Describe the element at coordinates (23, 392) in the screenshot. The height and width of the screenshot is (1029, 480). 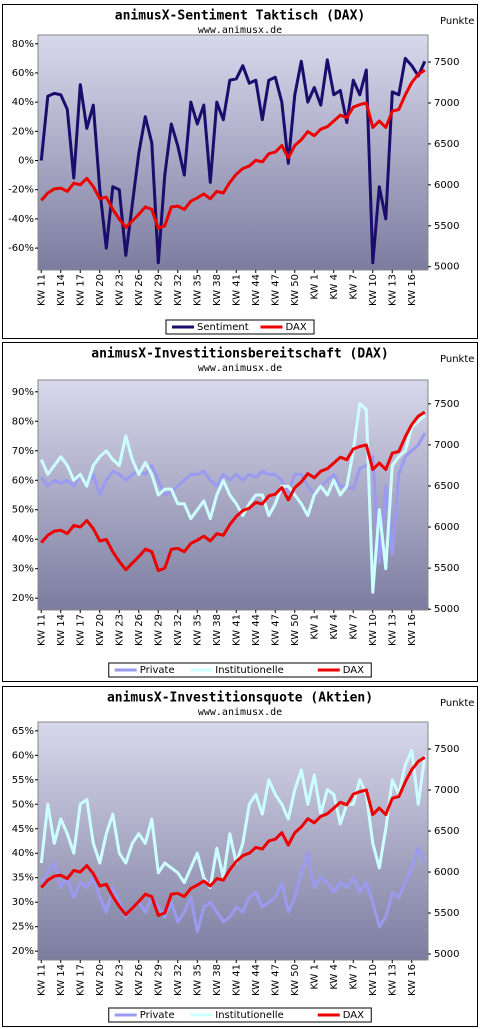
I see `y-tick-label: 90%` at that location.